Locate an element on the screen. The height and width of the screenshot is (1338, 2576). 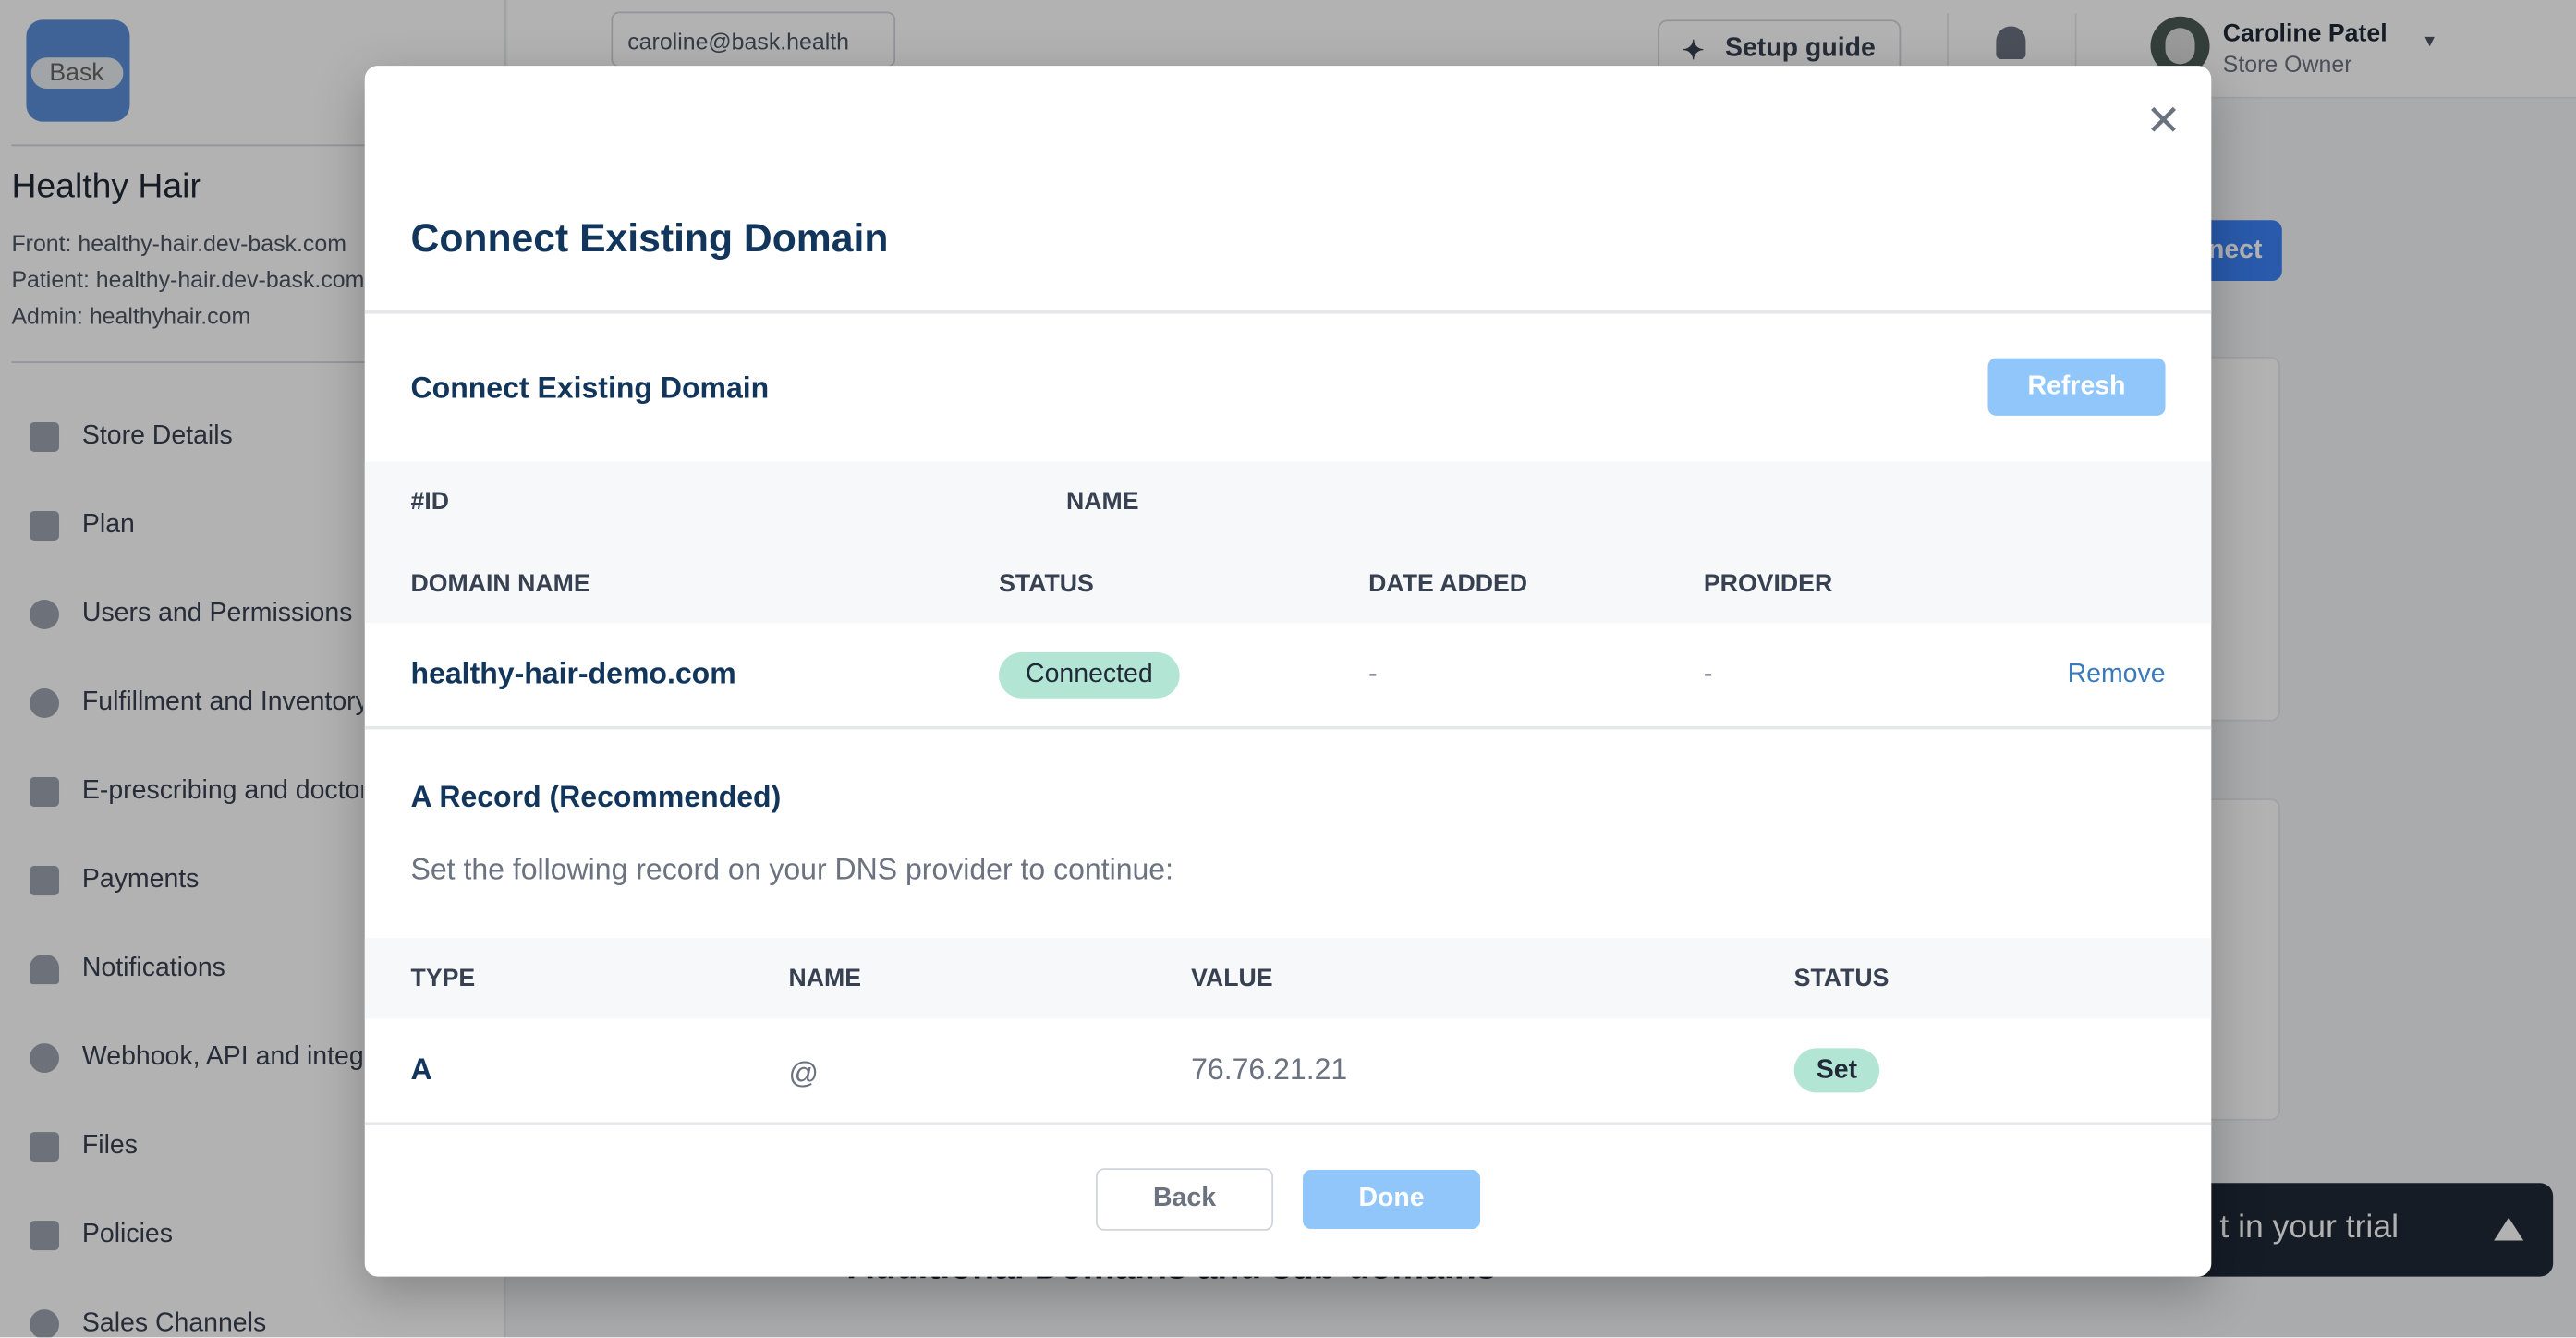
chevron-down-icon: ▼ is located at coordinates (2429, 42).